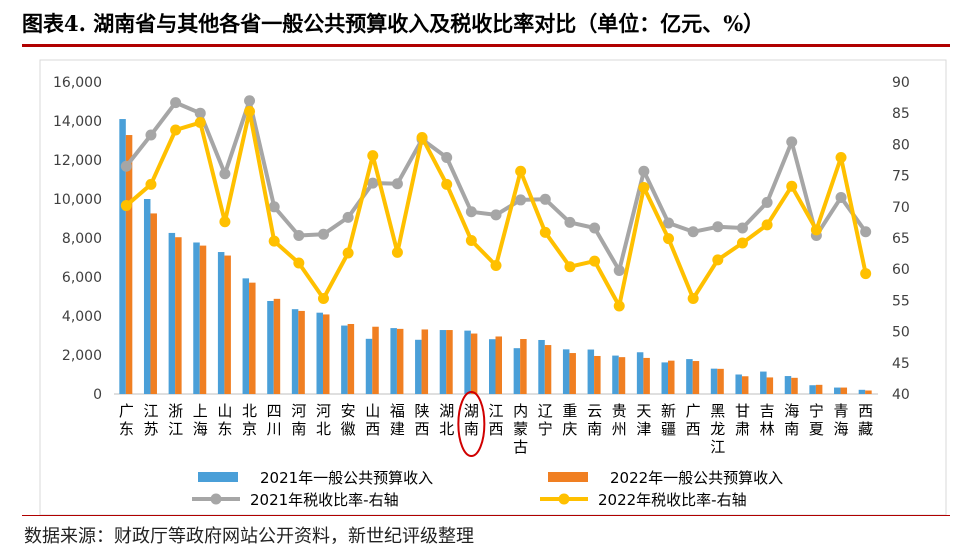 The height and width of the screenshot is (558, 974). I want to click on left-tick-label: 2,000, so click(82, 356).